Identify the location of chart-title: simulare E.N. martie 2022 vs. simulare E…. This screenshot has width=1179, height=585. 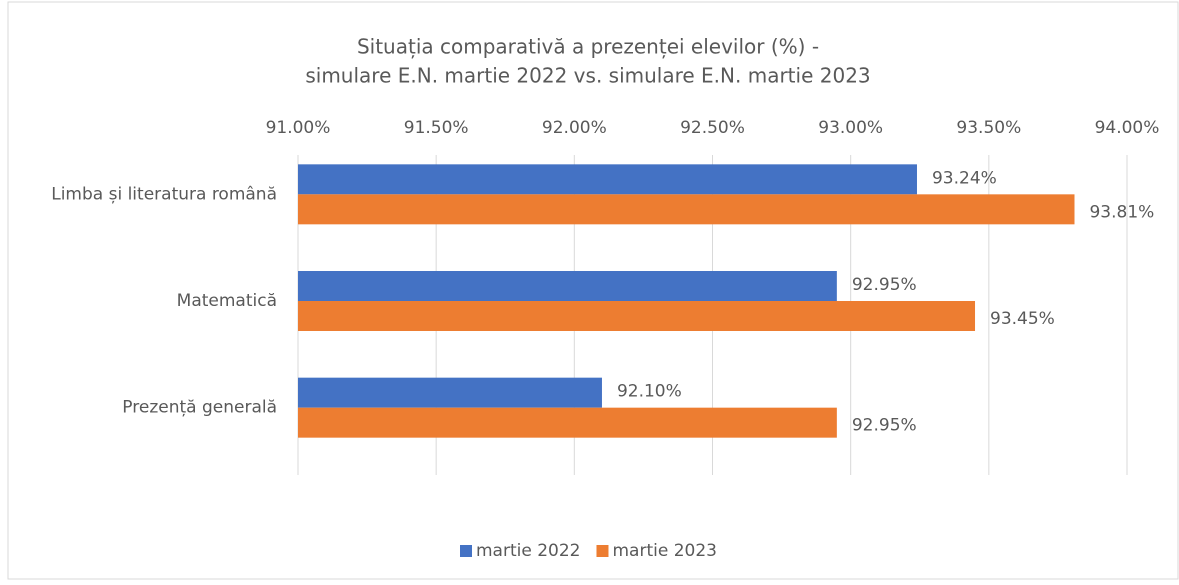
(587, 76).